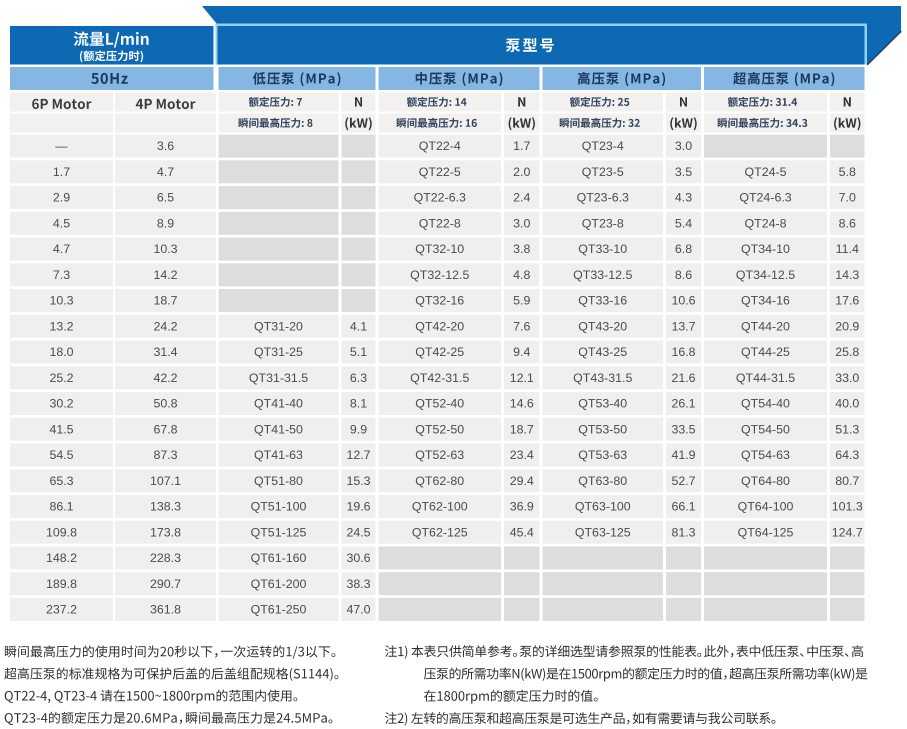 The width and height of the screenshot is (907, 729). I want to click on svg-text: QT43-20, so click(602, 326).